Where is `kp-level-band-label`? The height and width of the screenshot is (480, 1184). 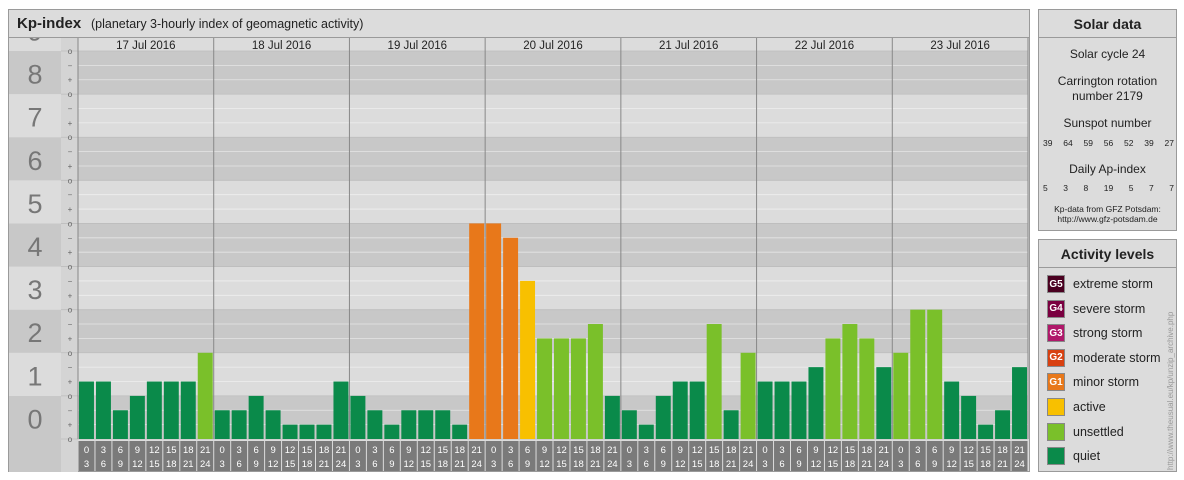
kp-level-band-label is located at coordinates (35, 44).